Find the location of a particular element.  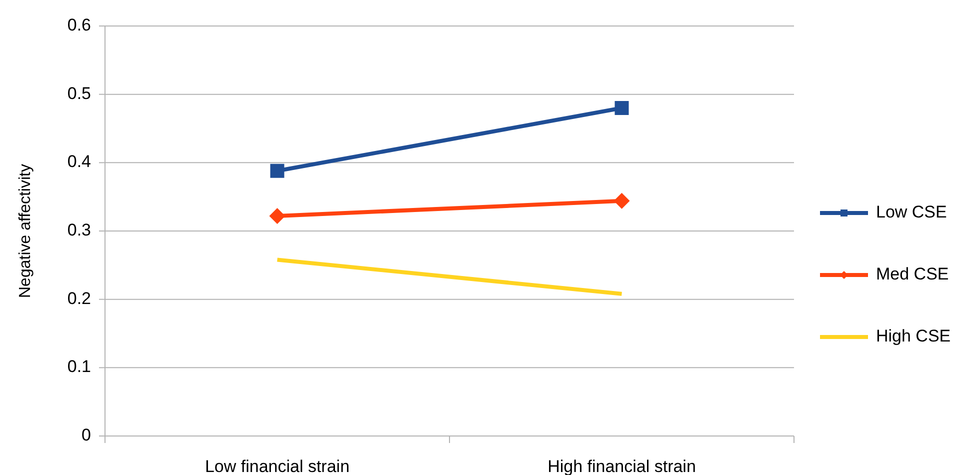

y-tick-label: 0.4 is located at coordinates (79, 162).